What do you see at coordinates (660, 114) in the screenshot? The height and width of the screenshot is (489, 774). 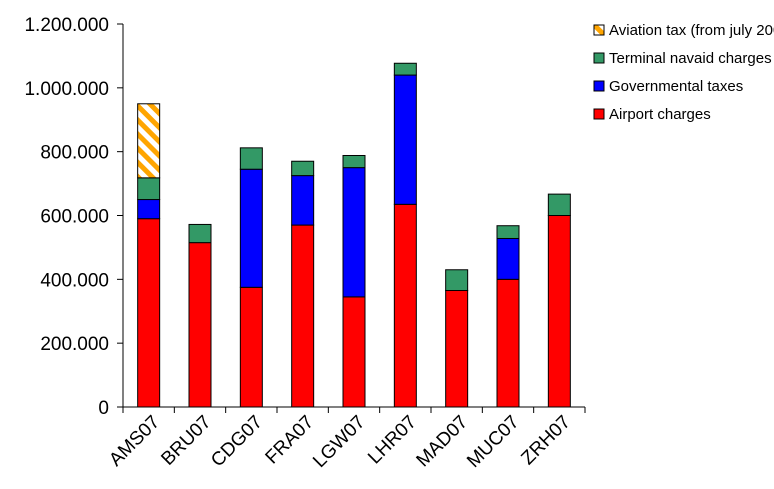 I see `legend-label: Airport charges` at bounding box center [660, 114].